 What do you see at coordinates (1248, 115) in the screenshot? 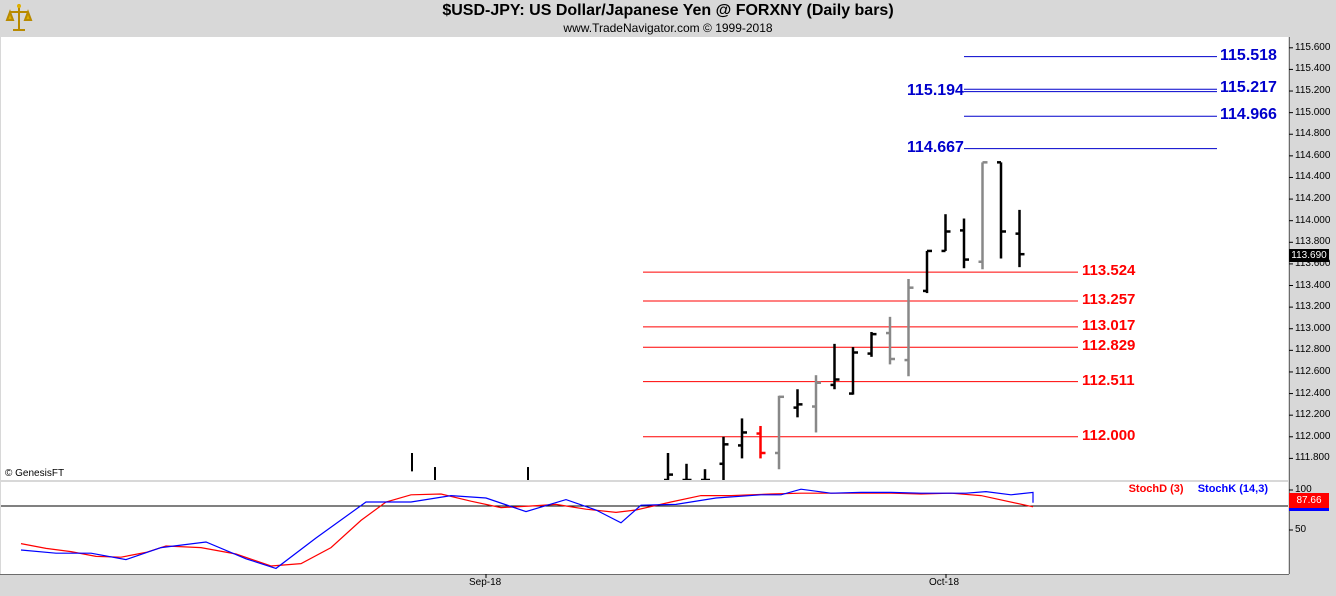
I see `resistance-level-label: 114.966` at bounding box center [1248, 115].